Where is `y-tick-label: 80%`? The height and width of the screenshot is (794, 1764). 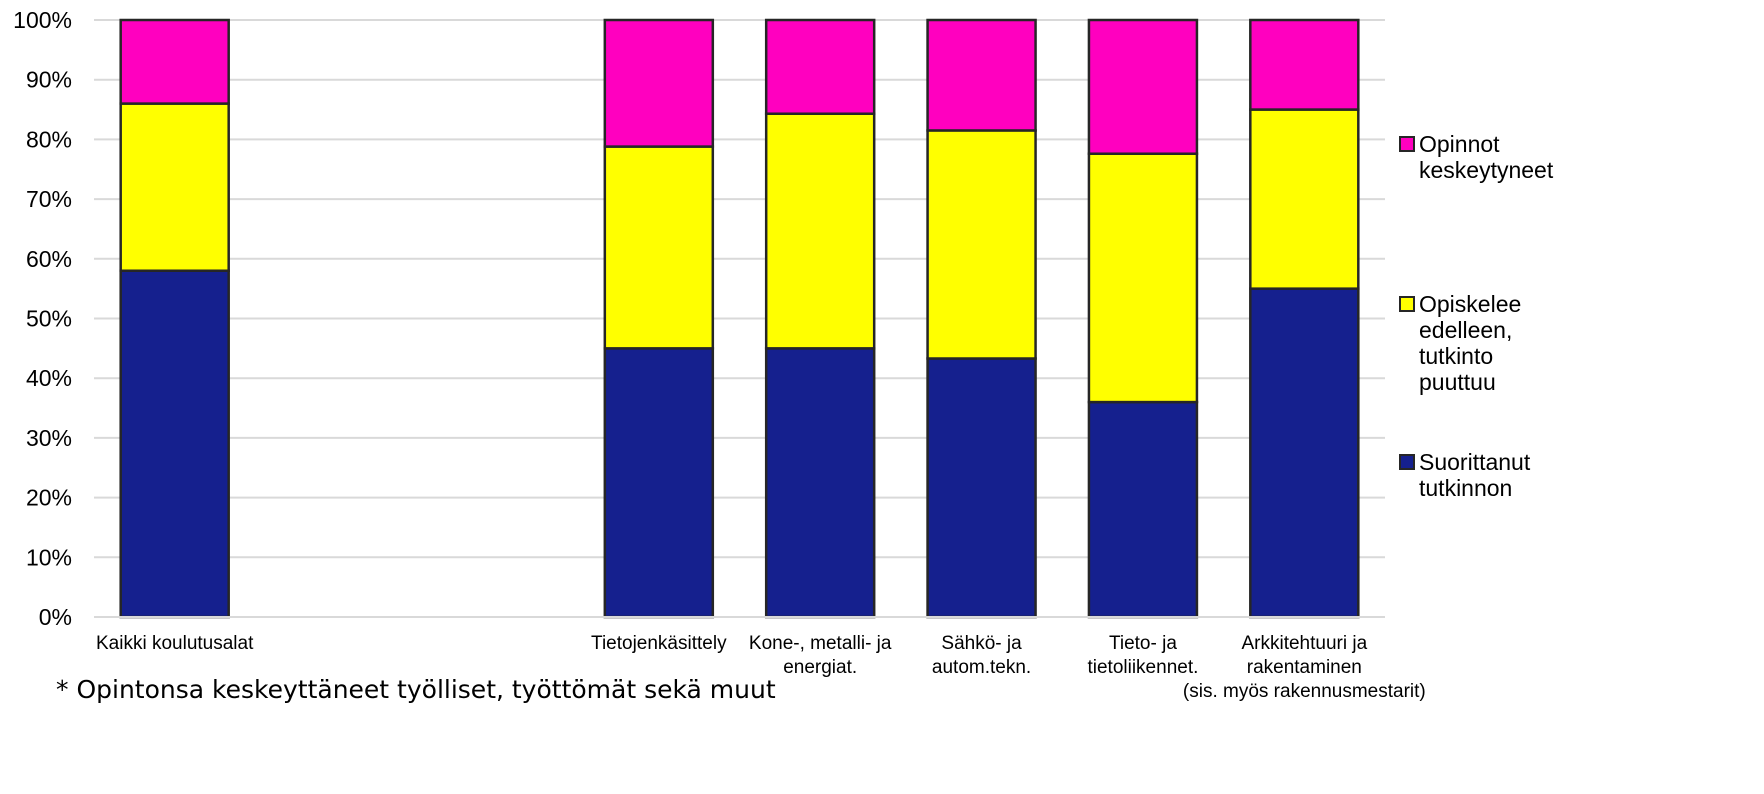
y-tick-label: 80% is located at coordinates (49, 139).